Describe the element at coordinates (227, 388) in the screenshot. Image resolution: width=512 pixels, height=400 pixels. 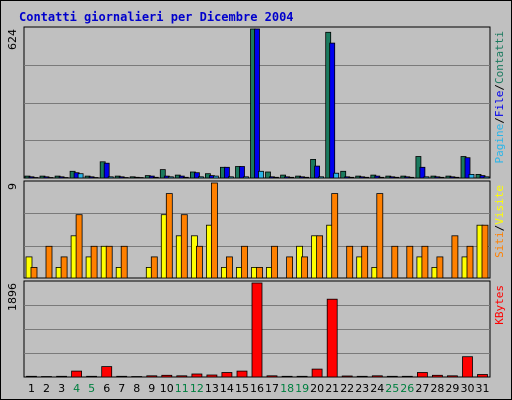
I see `x-tick-label-14: 14` at that location.